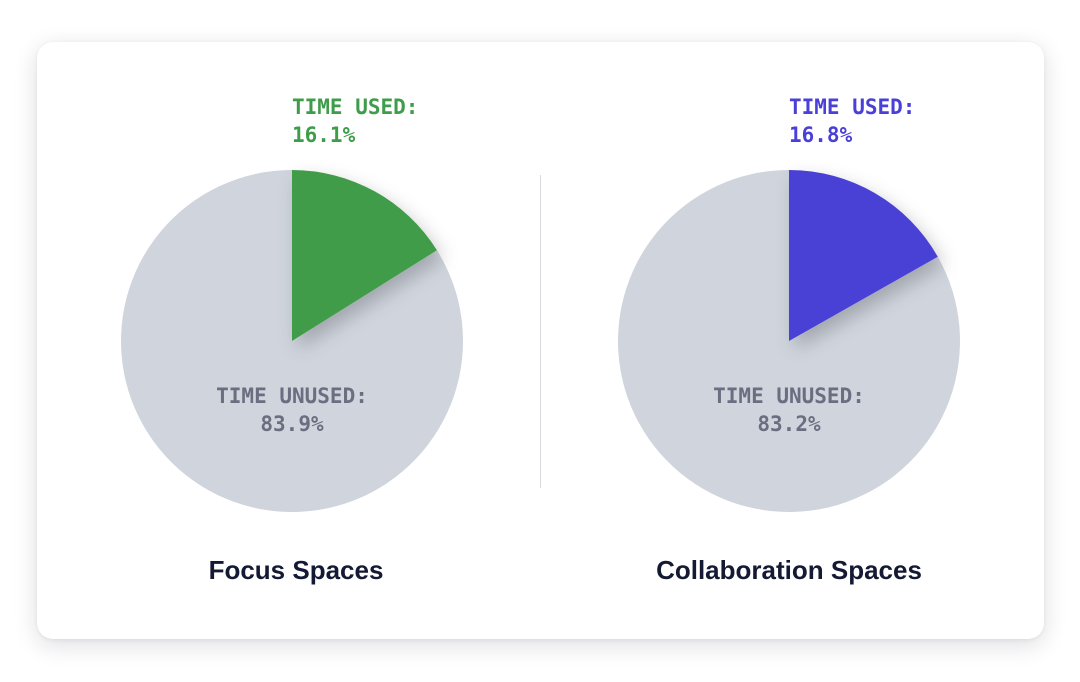  What do you see at coordinates (789, 424) in the screenshot?
I see `unused-value: 83.2%` at bounding box center [789, 424].